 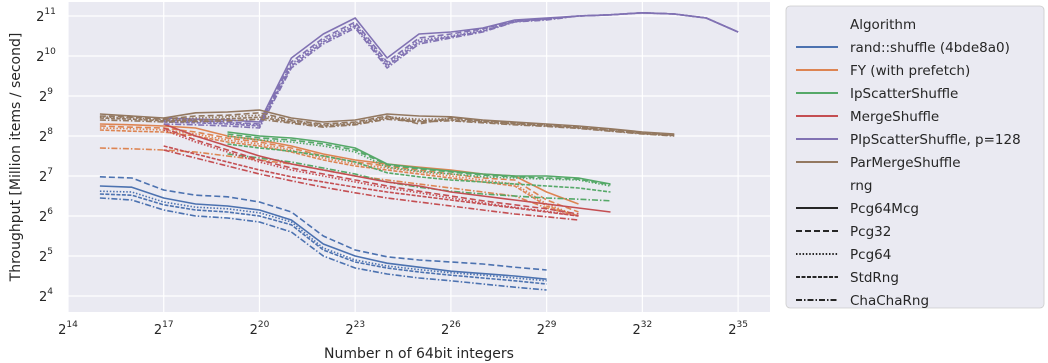 I want to click on legend-entry: rand::shuffle (4bde8a0), so click(x=930, y=48).